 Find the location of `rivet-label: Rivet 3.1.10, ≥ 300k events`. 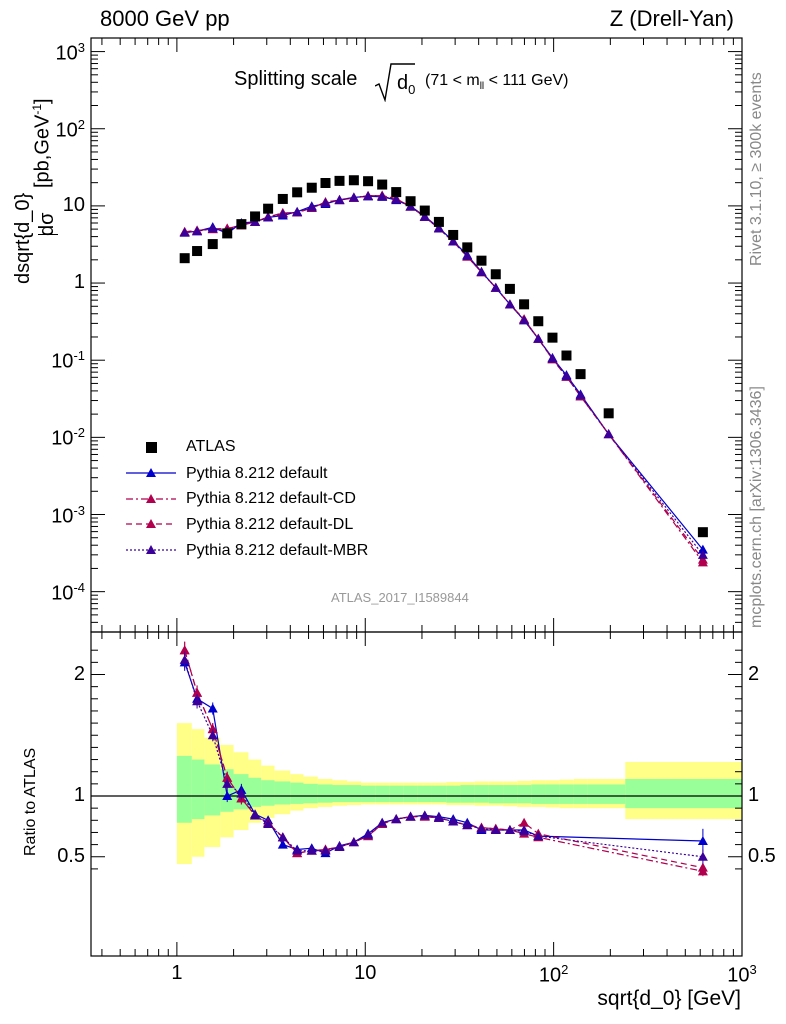

rivet-label: Rivet 3.1.10, ≥ 300k events is located at coordinates (756, 169).